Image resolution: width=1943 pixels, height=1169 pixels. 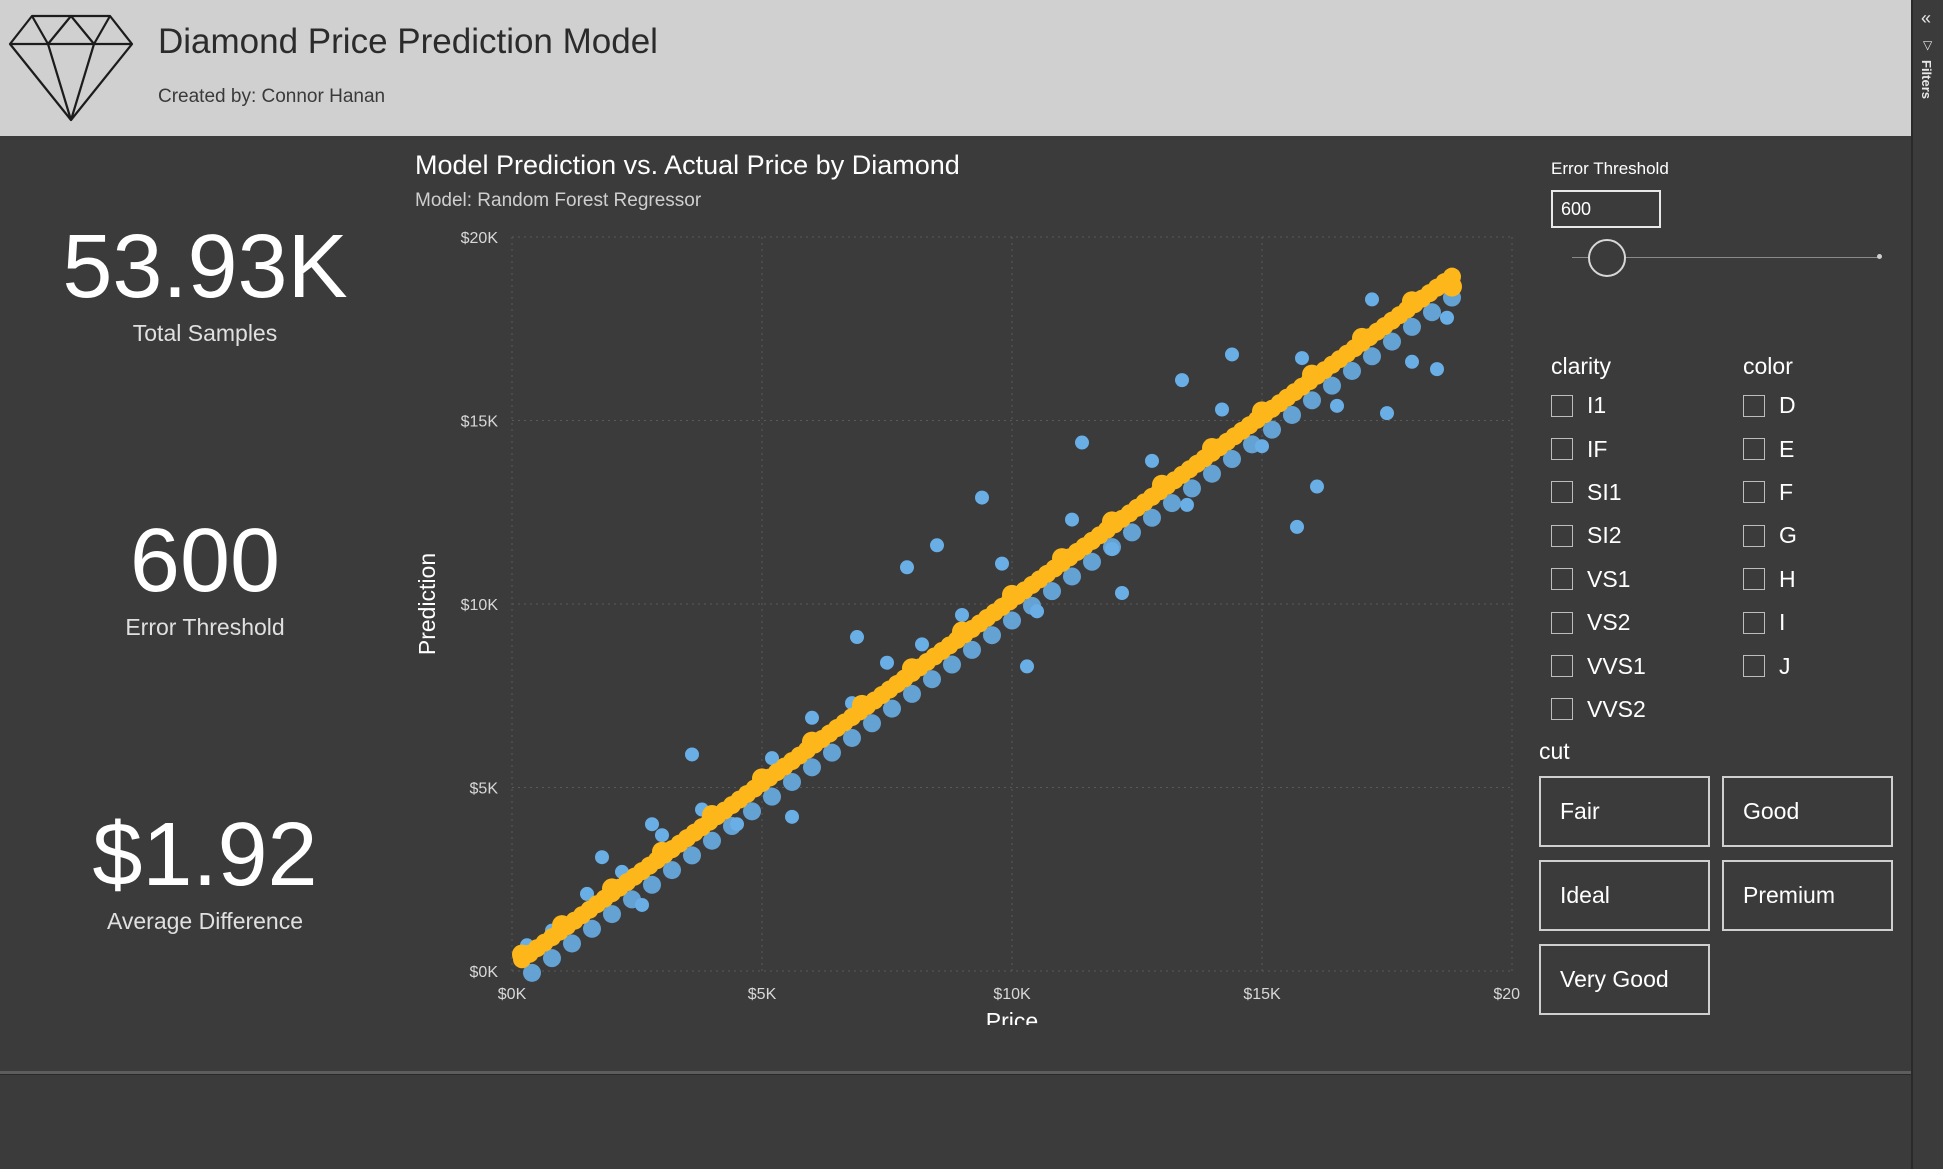 I want to click on clarity-option-vvs2: VVS2, so click(x=1598, y=709).